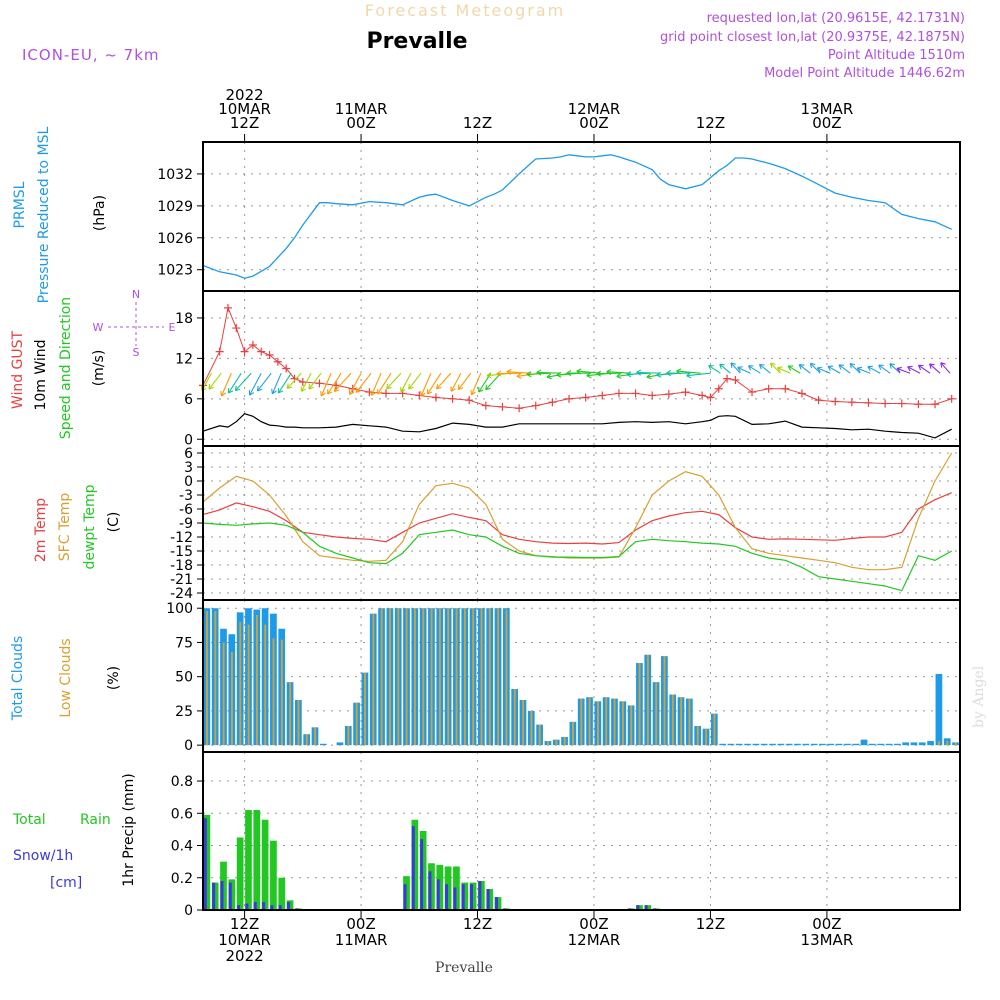 This screenshot has height=1000, width=1000. Describe the element at coordinates (181, 580) in the screenshot. I see `y-tick-label: -21` at that location.